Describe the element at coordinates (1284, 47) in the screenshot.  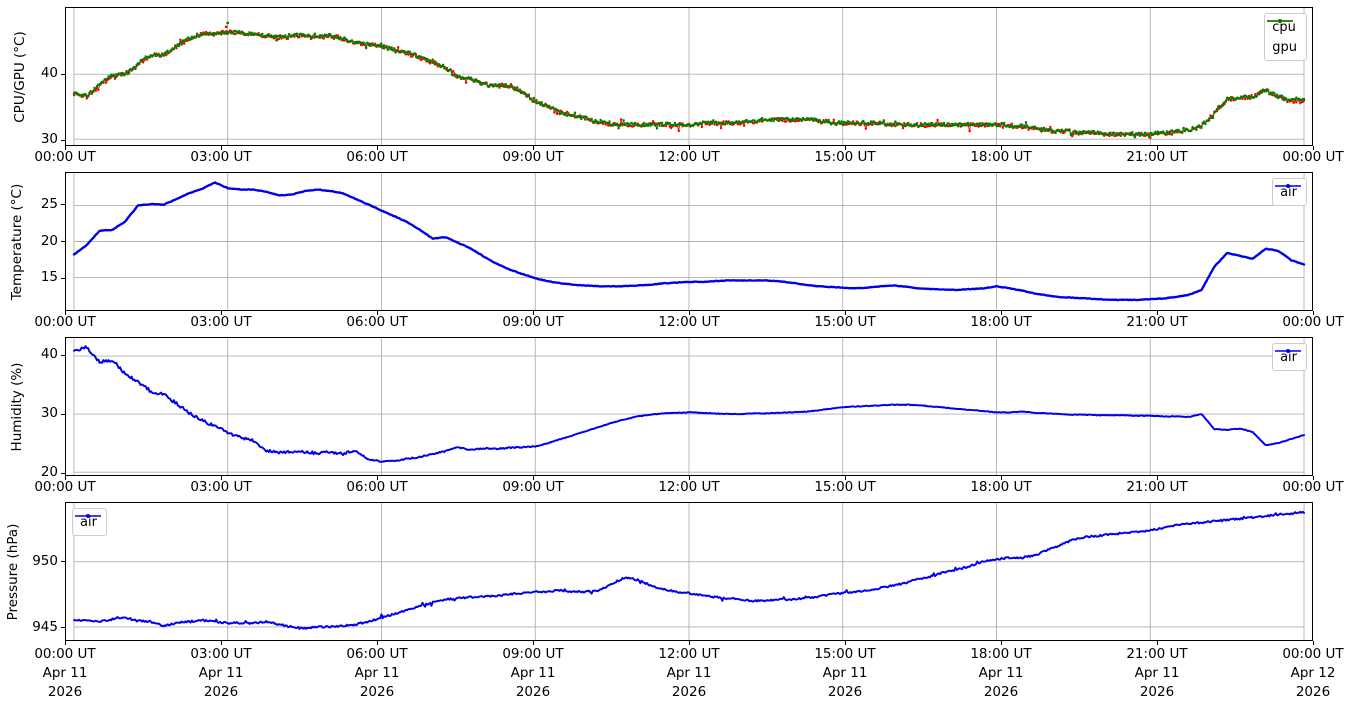
I see `legend-label-gpu: gpu` at that location.